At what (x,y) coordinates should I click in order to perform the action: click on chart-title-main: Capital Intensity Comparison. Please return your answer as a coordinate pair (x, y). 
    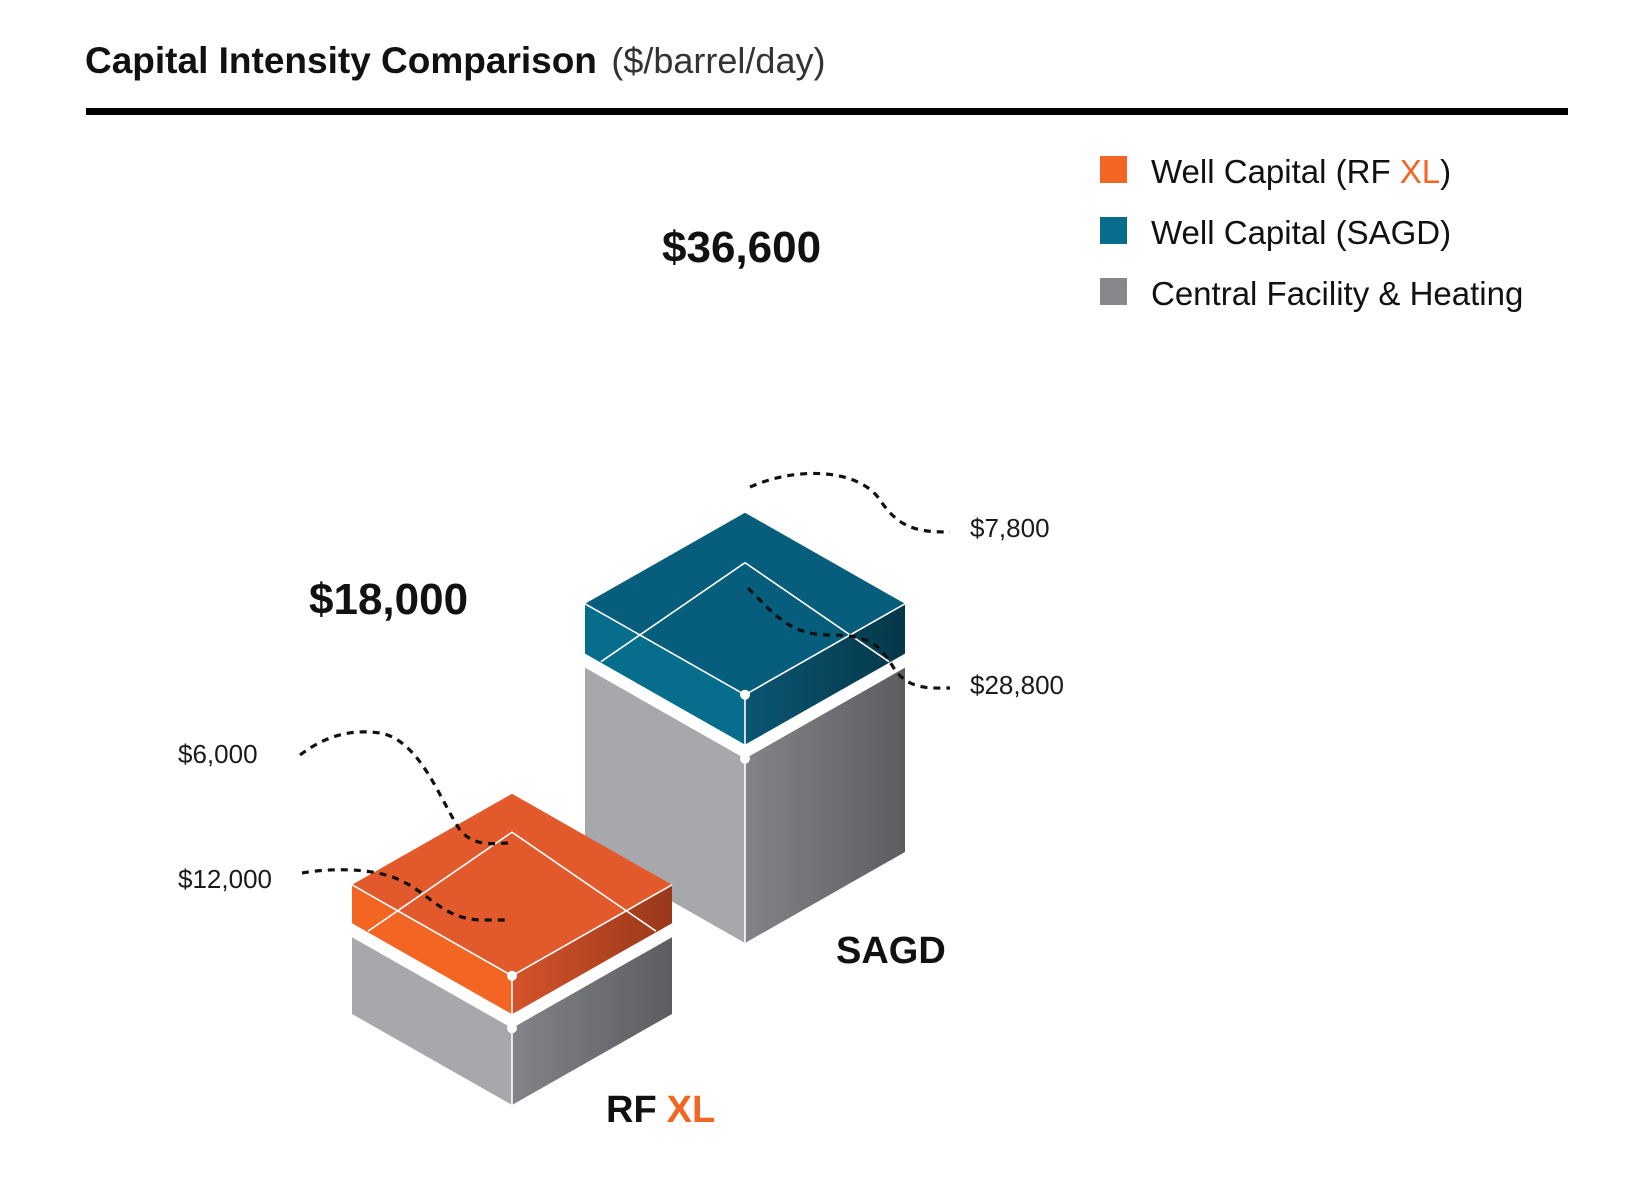
    Looking at the image, I should click on (341, 60).